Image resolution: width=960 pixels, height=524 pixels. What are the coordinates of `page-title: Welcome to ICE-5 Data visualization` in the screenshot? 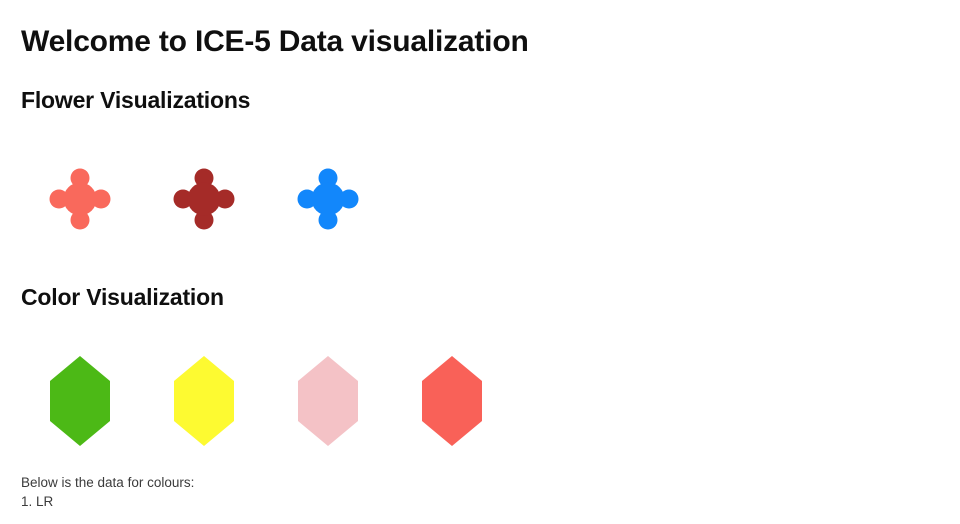 It's located at (275, 41).